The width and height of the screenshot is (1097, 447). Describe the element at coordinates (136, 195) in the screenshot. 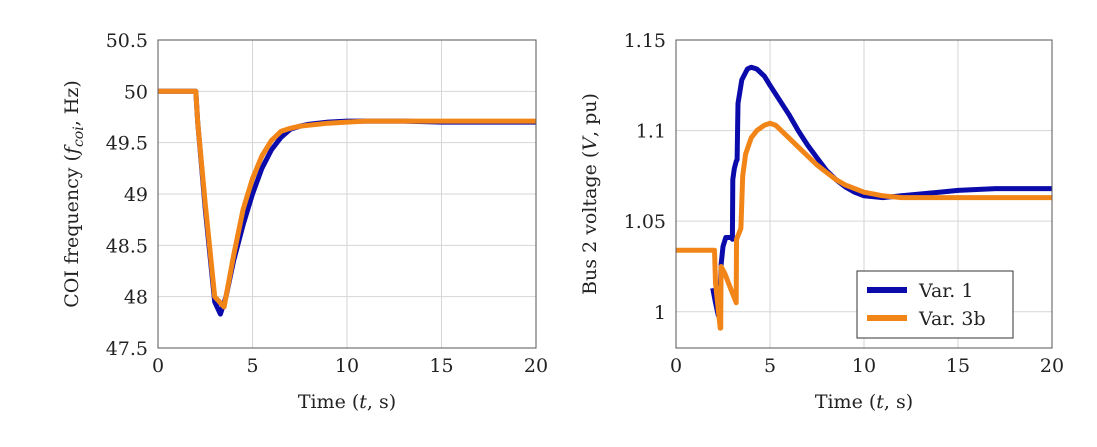

I see `y-tick-label: 49` at that location.